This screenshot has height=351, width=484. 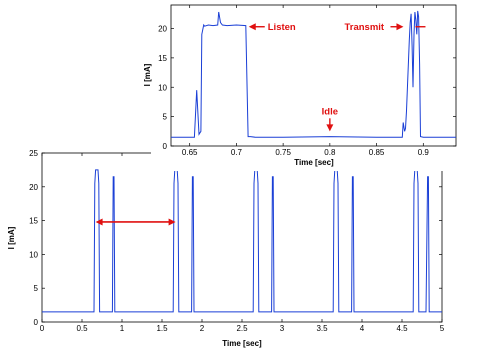 I want to click on main-xtick-label: 1.5, so click(x=162, y=328).